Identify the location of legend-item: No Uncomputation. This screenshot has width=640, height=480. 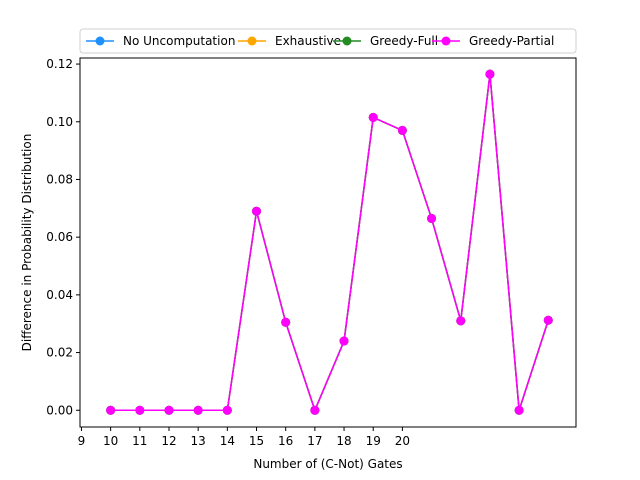
(160, 41).